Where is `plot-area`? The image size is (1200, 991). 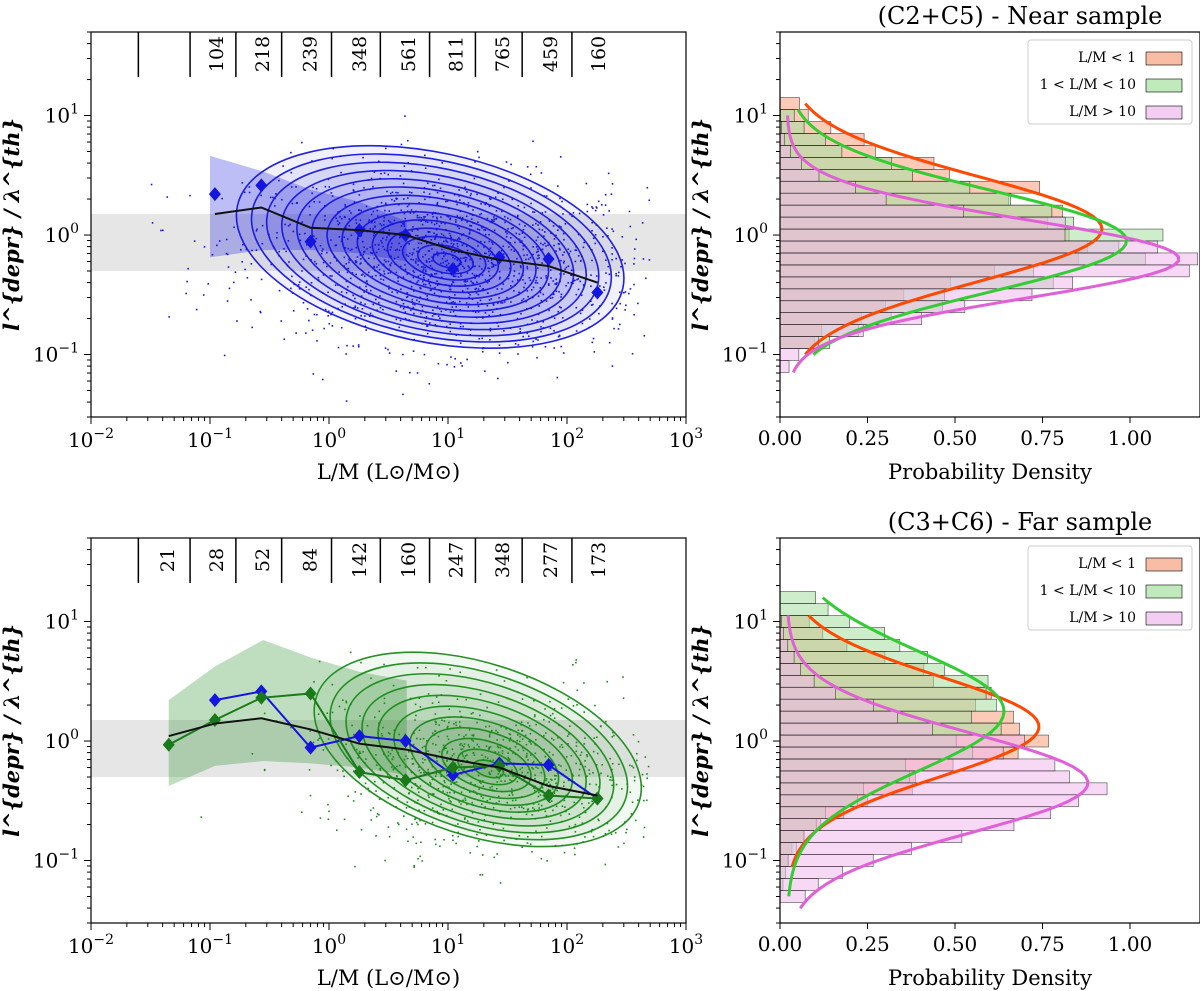 plot-area is located at coordinates (388, 258).